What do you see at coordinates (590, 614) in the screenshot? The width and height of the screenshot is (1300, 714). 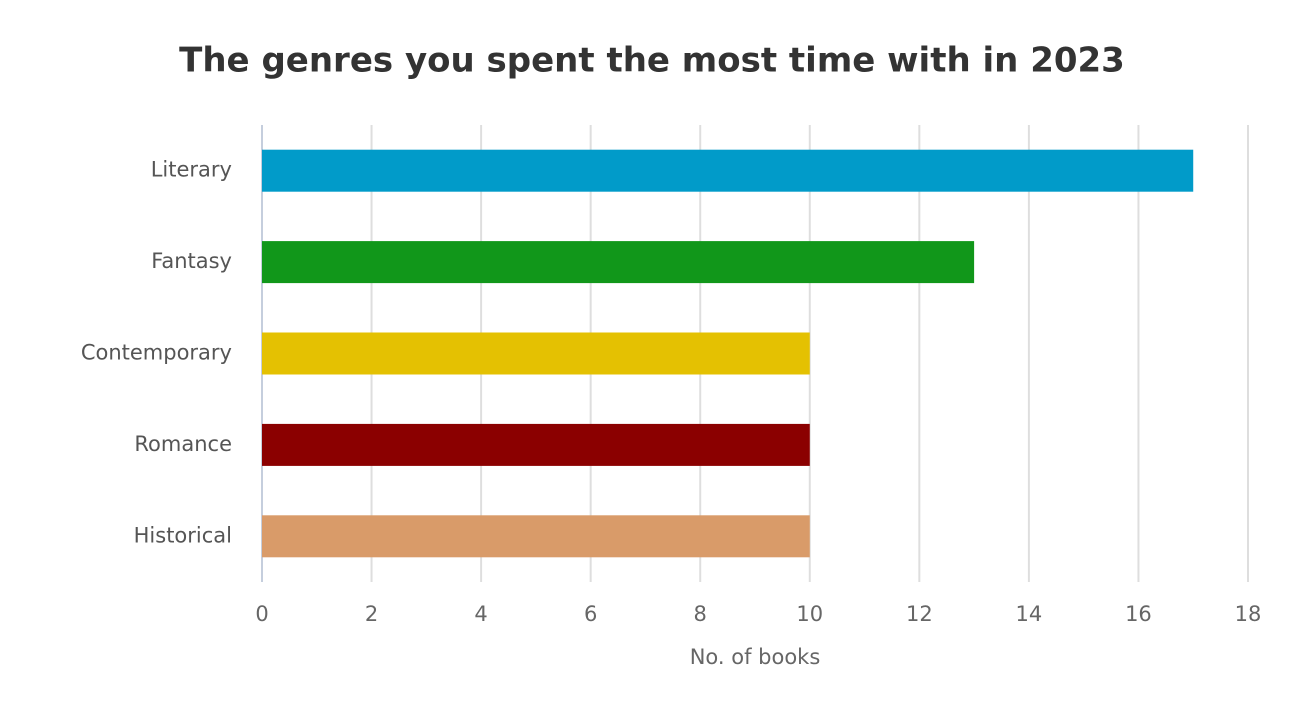 I see `x-tick-label: 6` at bounding box center [590, 614].